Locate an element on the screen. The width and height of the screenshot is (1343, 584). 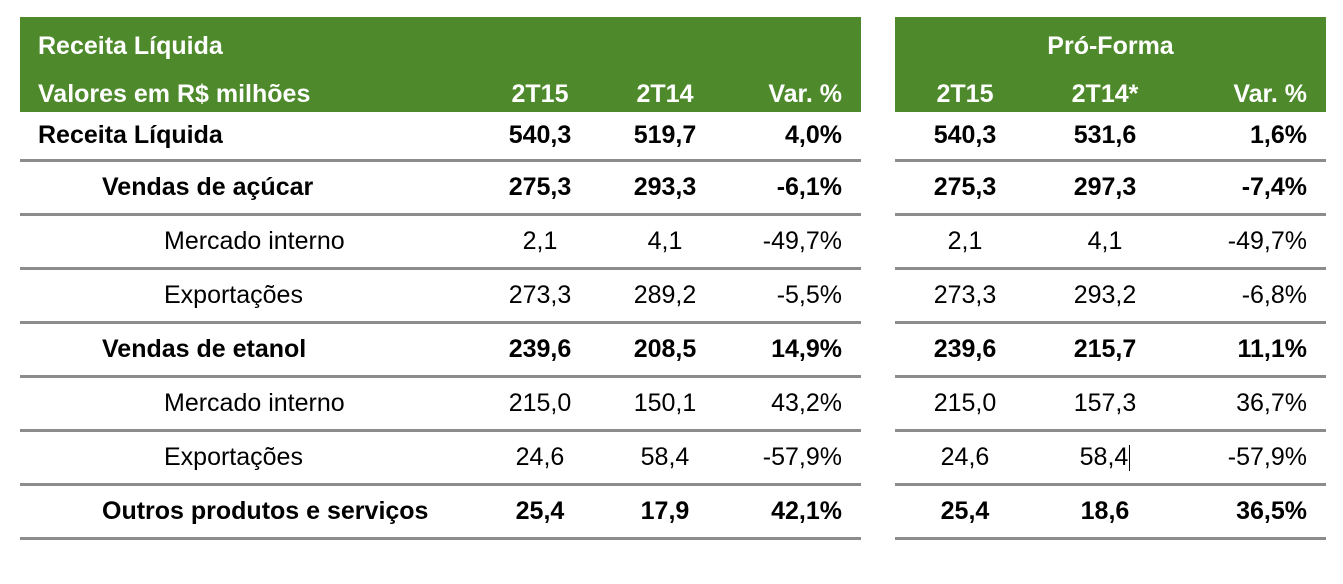
cell-var: -49,7% is located at coordinates (802, 241).